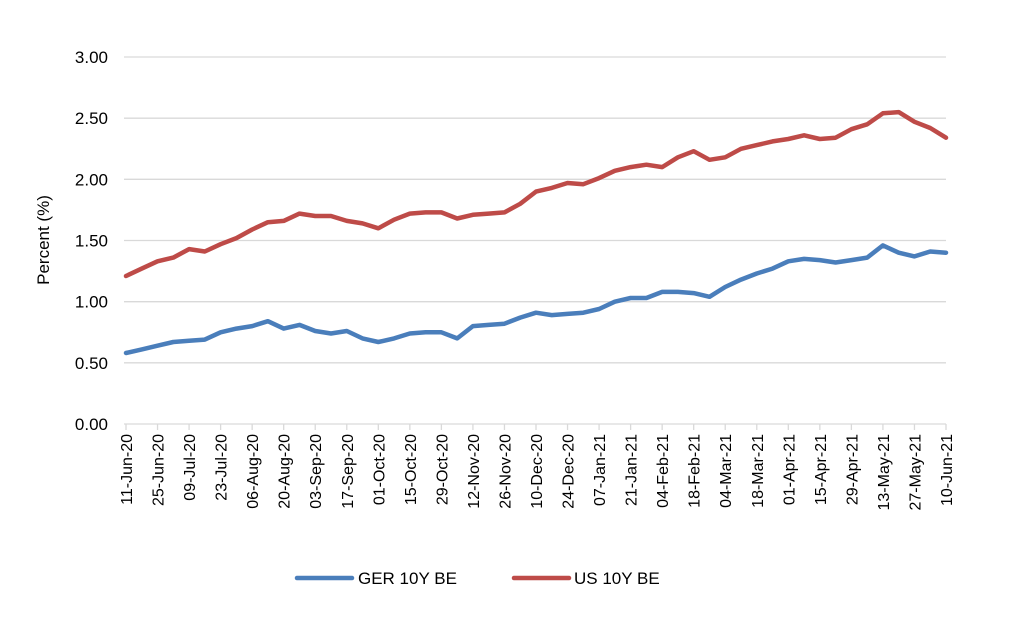  What do you see at coordinates (821, 469) in the screenshot?
I see `x-tick-label: 15-Apr-21` at bounding box center [821, 469].